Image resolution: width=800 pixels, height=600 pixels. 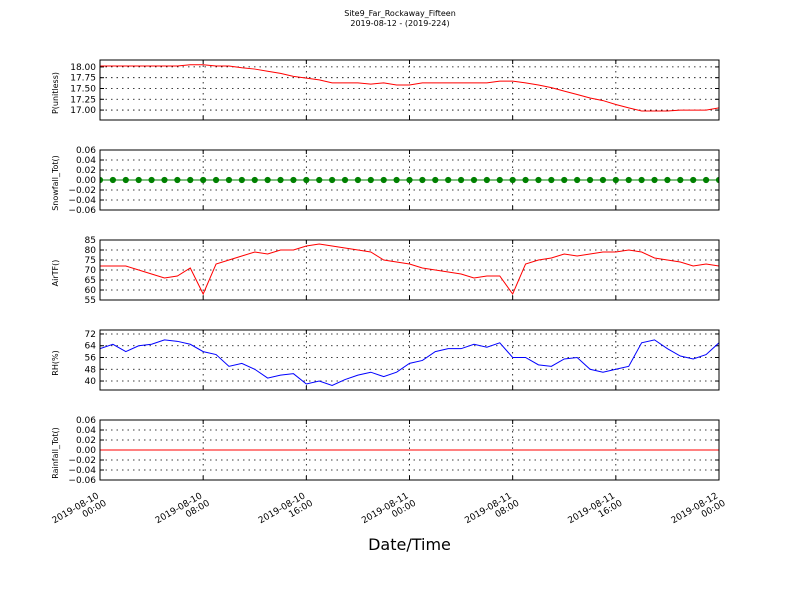 What do you see at coordinates (83, 111) in the screenshot?
I see `y-tick-label: 17.00` at bounding box center [83, 111].